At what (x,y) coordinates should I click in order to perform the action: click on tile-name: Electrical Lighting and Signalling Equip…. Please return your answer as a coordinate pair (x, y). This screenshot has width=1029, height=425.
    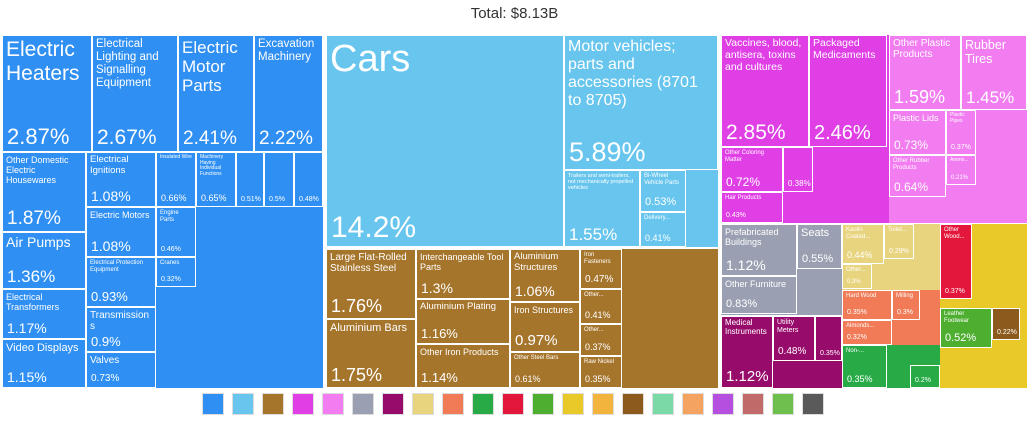
    Looking at the image, I should click on (127, 63).